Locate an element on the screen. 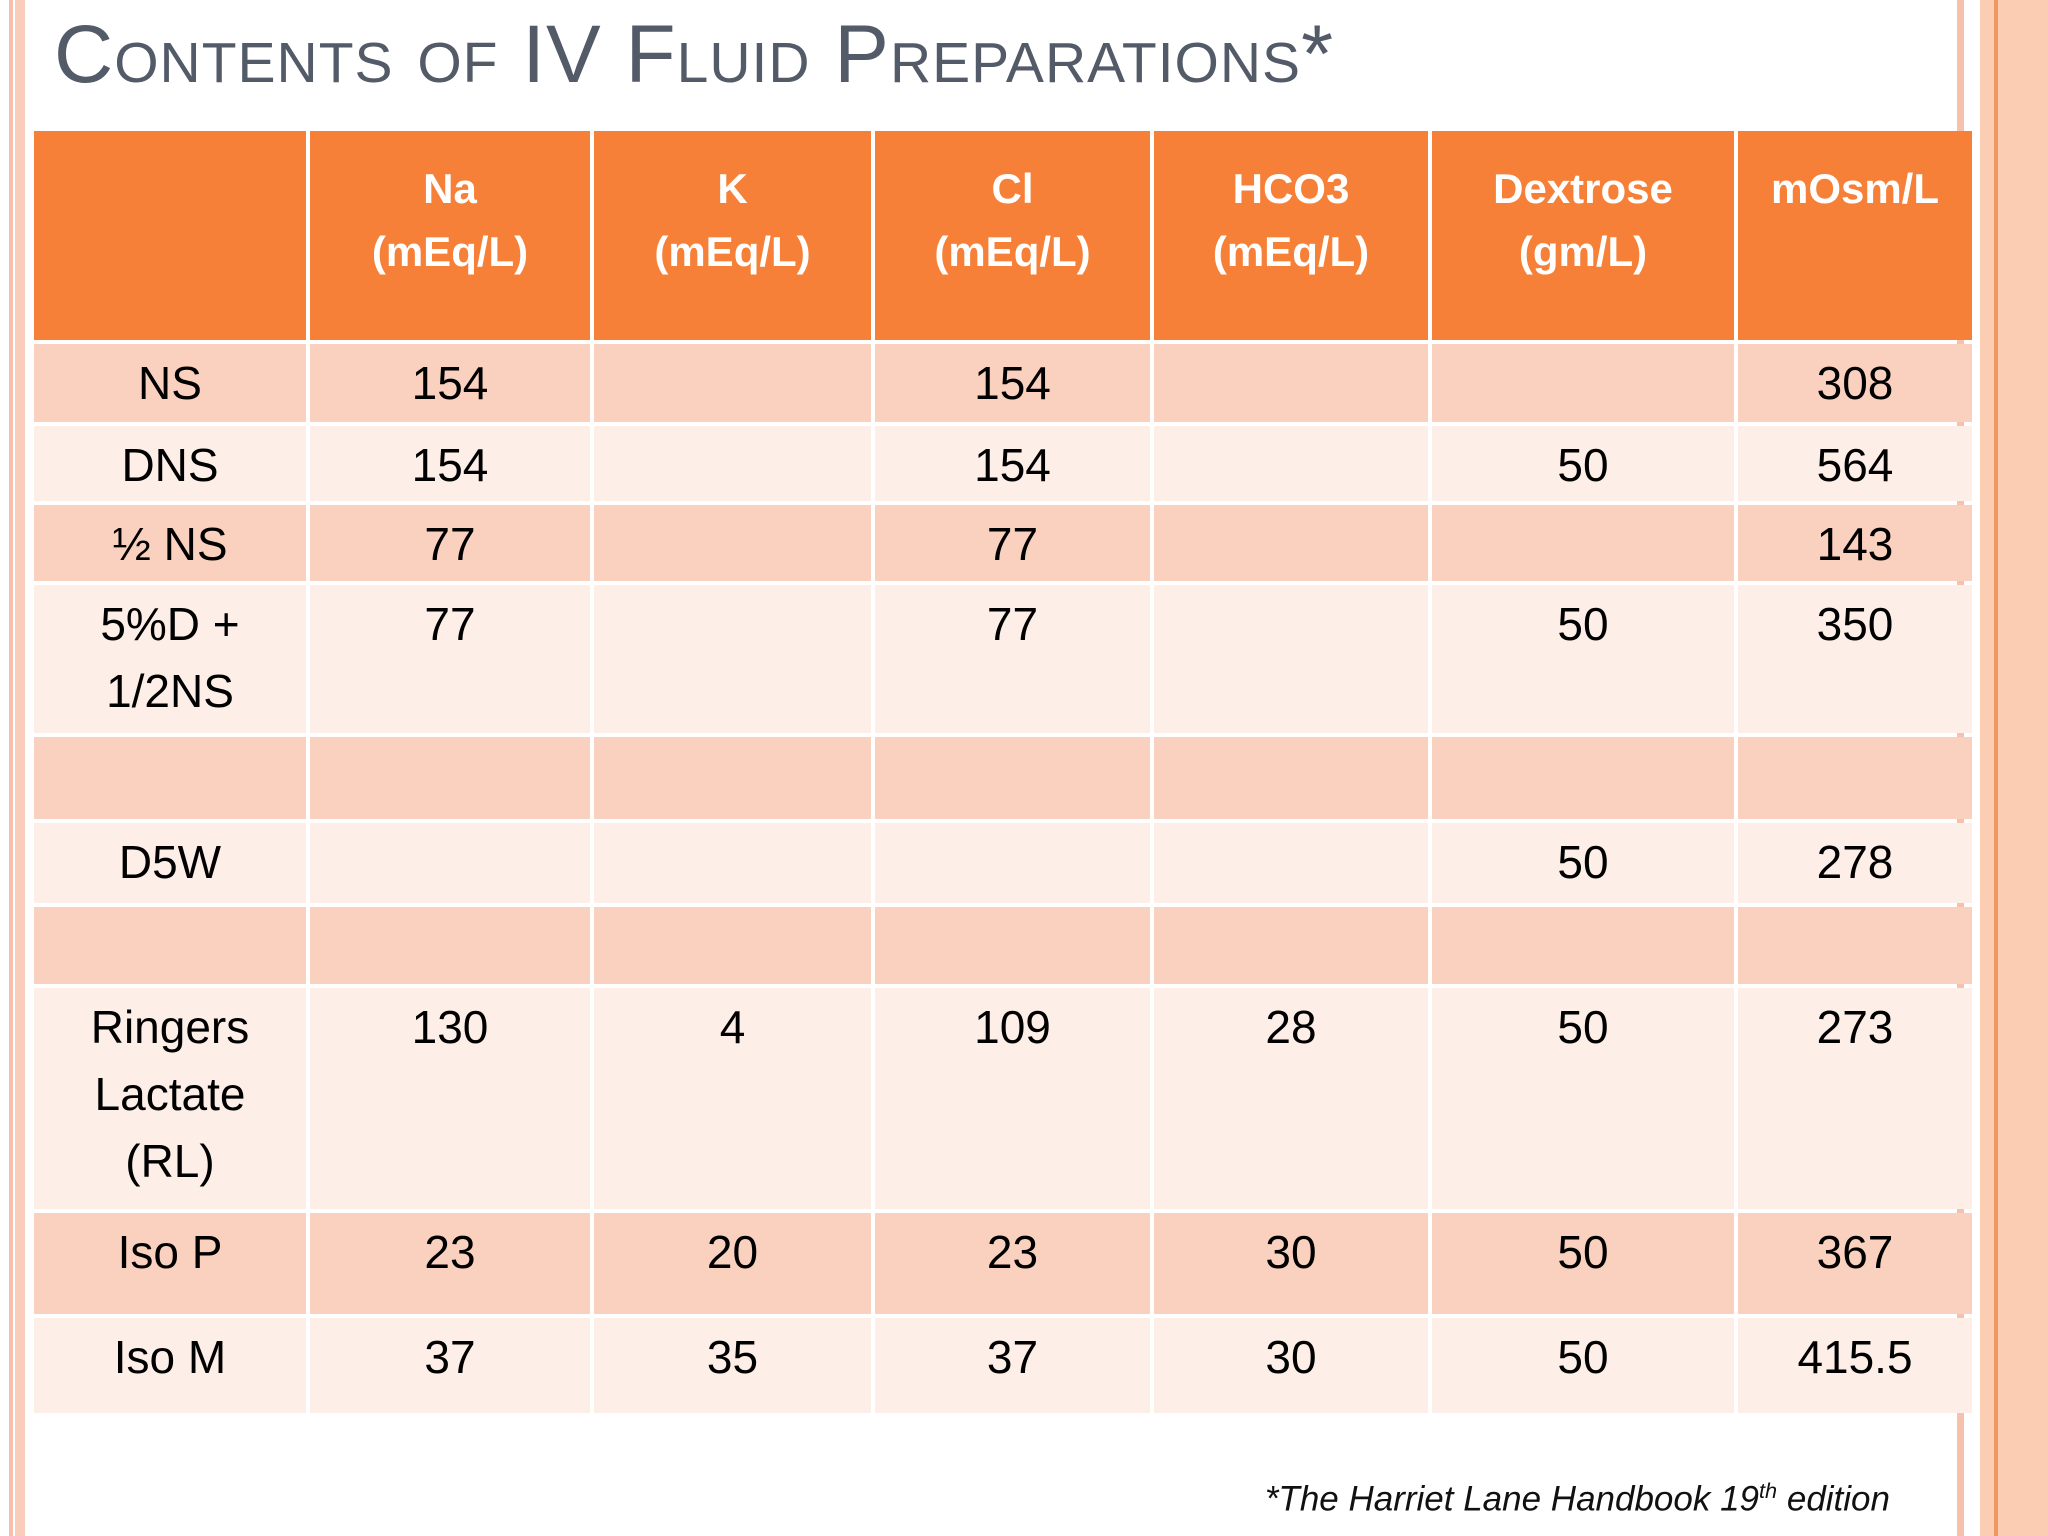 The width and height of the screenshot is (2048, 1536). header-cell: K (mEq/L) is located at coordinates (732, 235).